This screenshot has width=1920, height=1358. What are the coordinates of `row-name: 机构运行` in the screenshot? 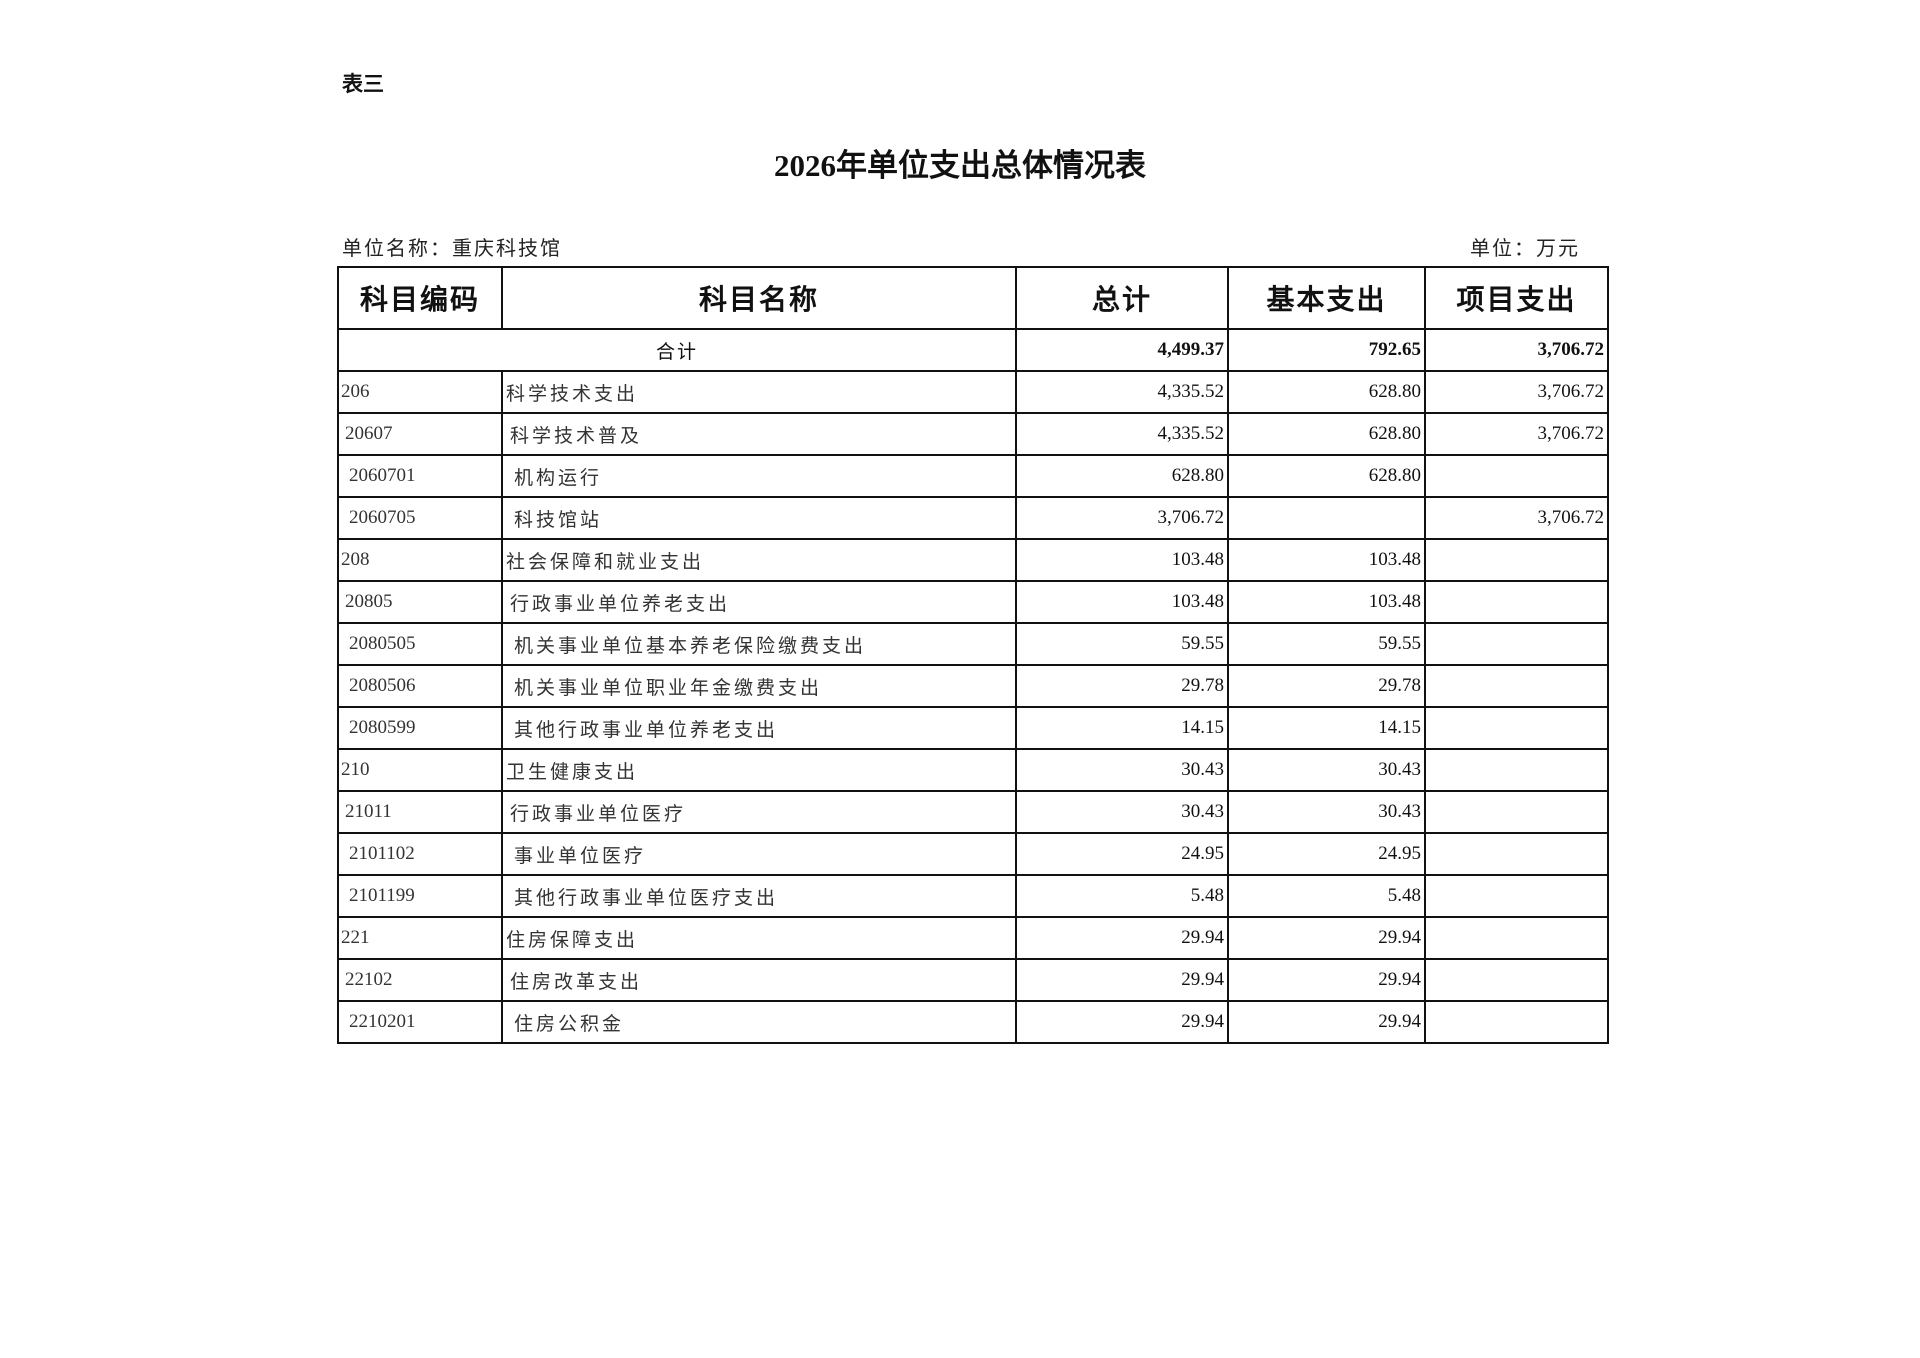 It's located at (759, 476).